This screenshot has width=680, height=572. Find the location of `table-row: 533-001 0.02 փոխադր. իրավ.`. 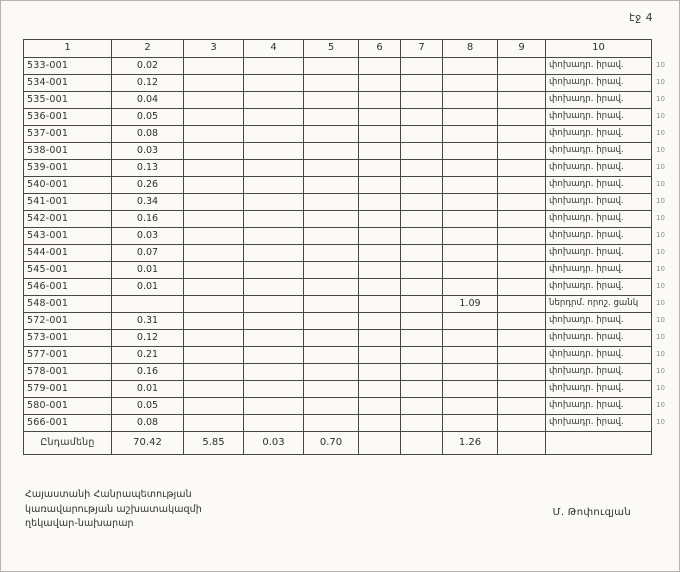

table-row: 533-001 0.02 փոխադր. իրավ. is located at coordinates (337, 66).